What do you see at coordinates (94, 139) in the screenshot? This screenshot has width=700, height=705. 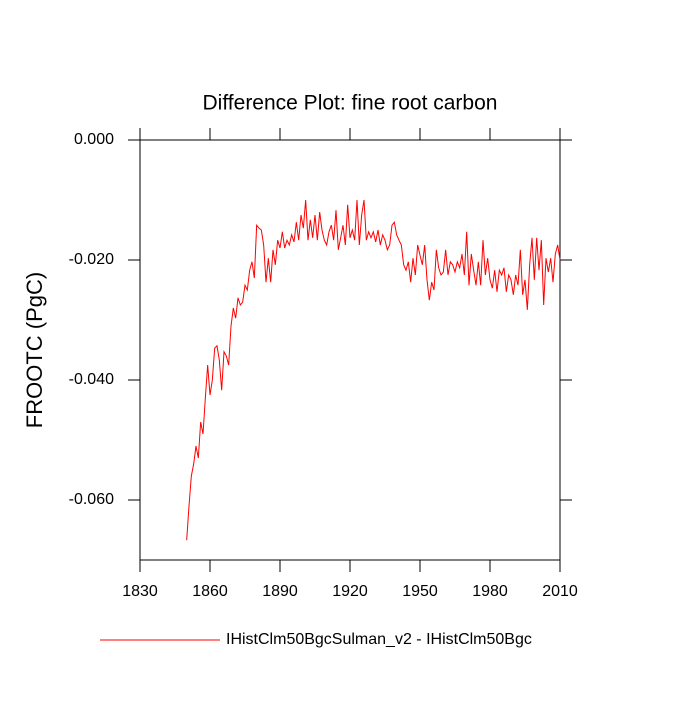 I see `y-tick-label: 0.000` at bounding box center [94, 139].